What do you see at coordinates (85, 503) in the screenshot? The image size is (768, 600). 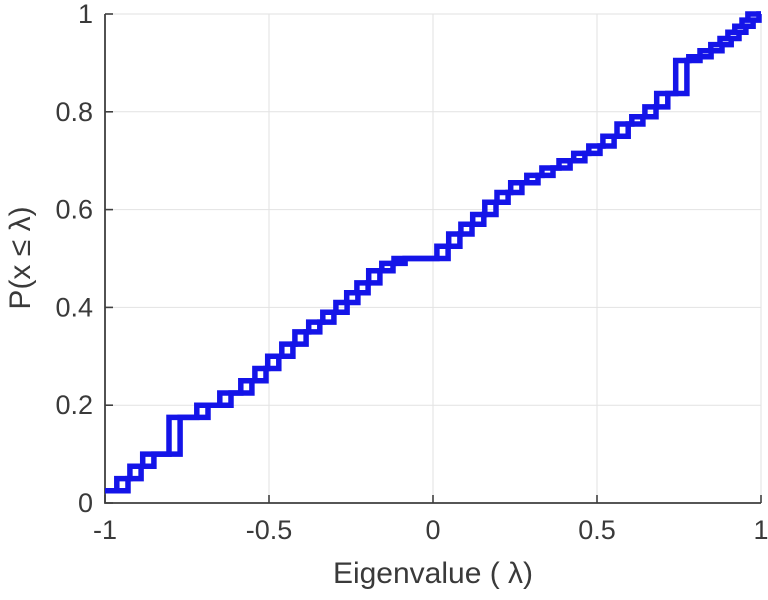 I see `y-tick-label: 0` at bounding box center [85, 503].